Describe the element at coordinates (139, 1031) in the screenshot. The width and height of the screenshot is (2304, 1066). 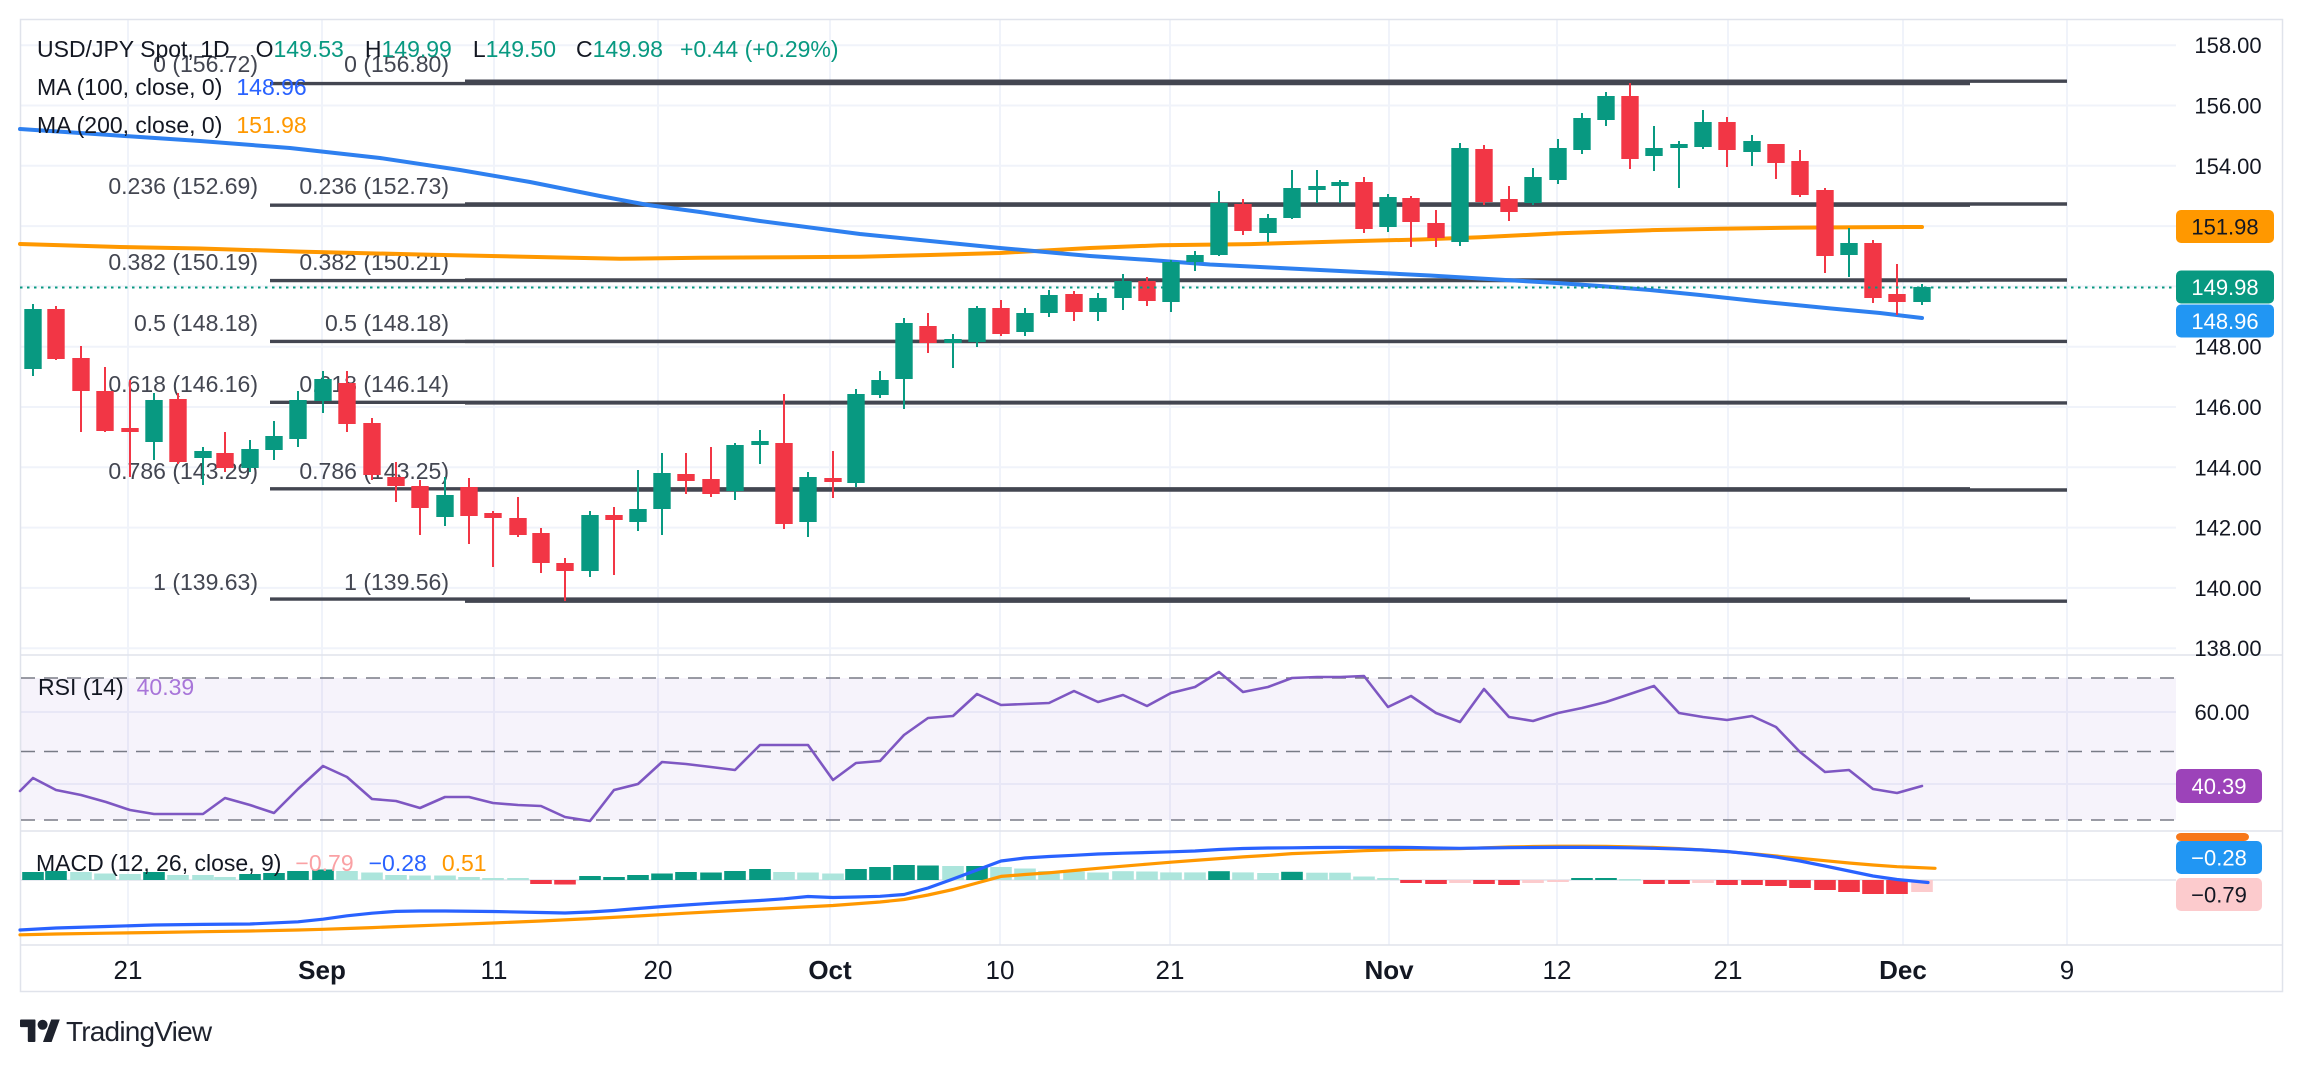
I see `svg-text: TradingView` at that location.